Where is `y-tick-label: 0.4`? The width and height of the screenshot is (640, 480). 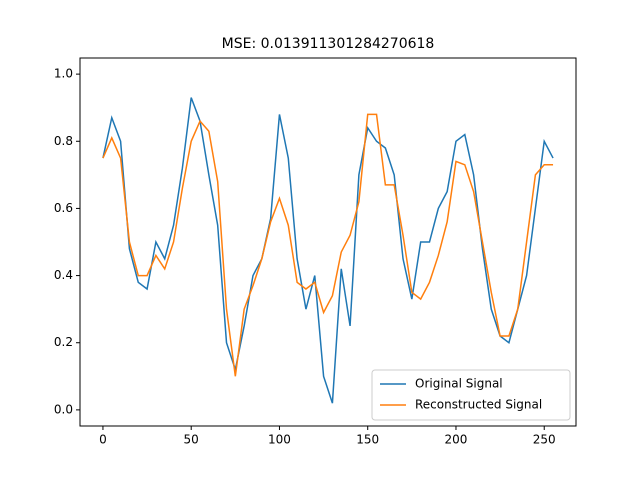 y-tick-label: 0.4 is located at coordinates (63, 275).